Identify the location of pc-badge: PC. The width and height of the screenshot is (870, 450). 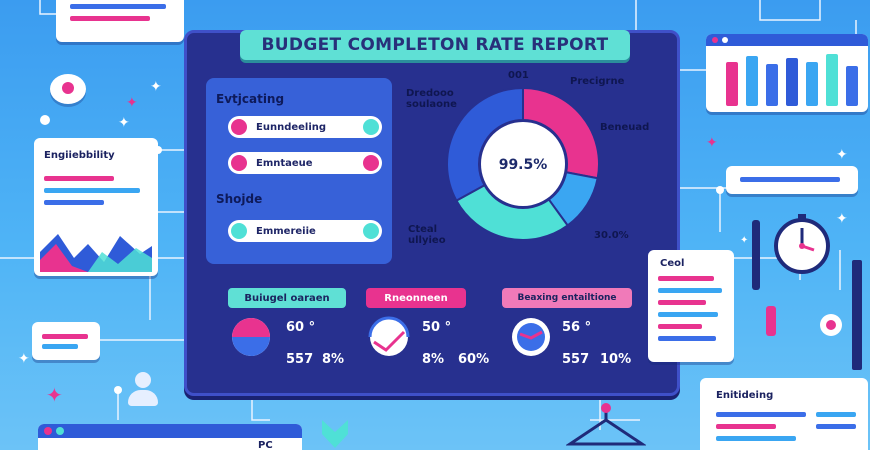
(265, 445).